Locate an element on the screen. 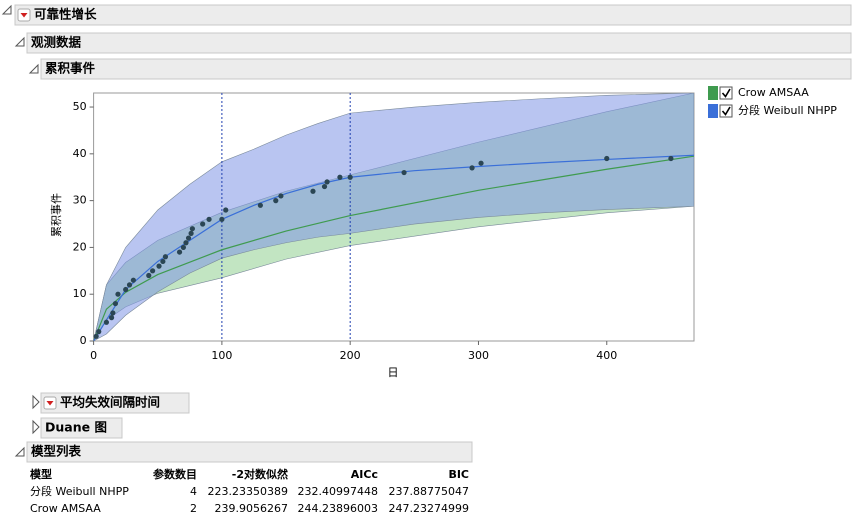  y-tick-label: 20 is located at coordinates (80, 246).